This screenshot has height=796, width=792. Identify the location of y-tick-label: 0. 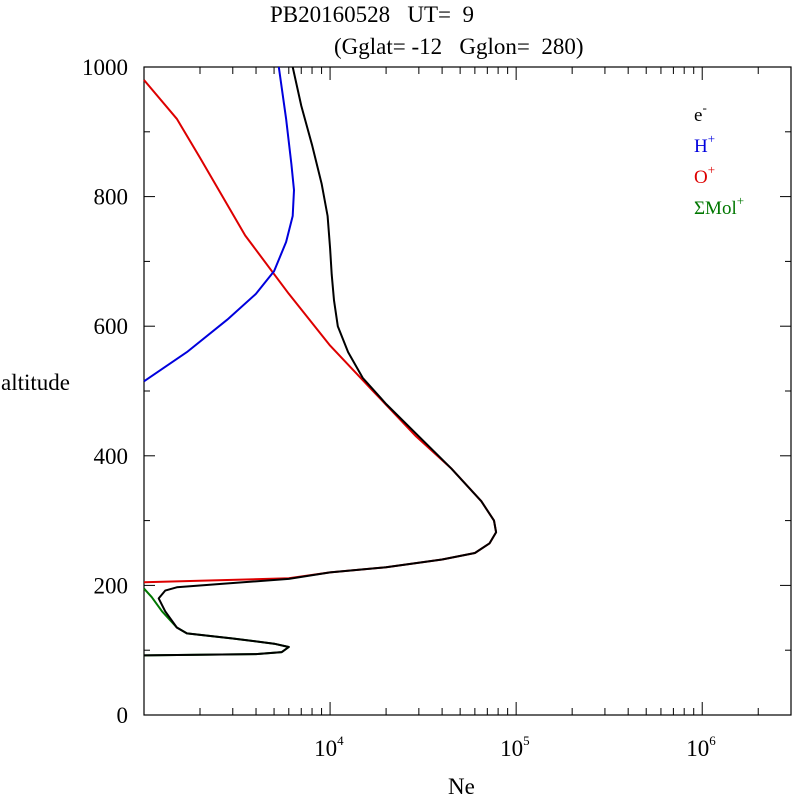
(123, 715).